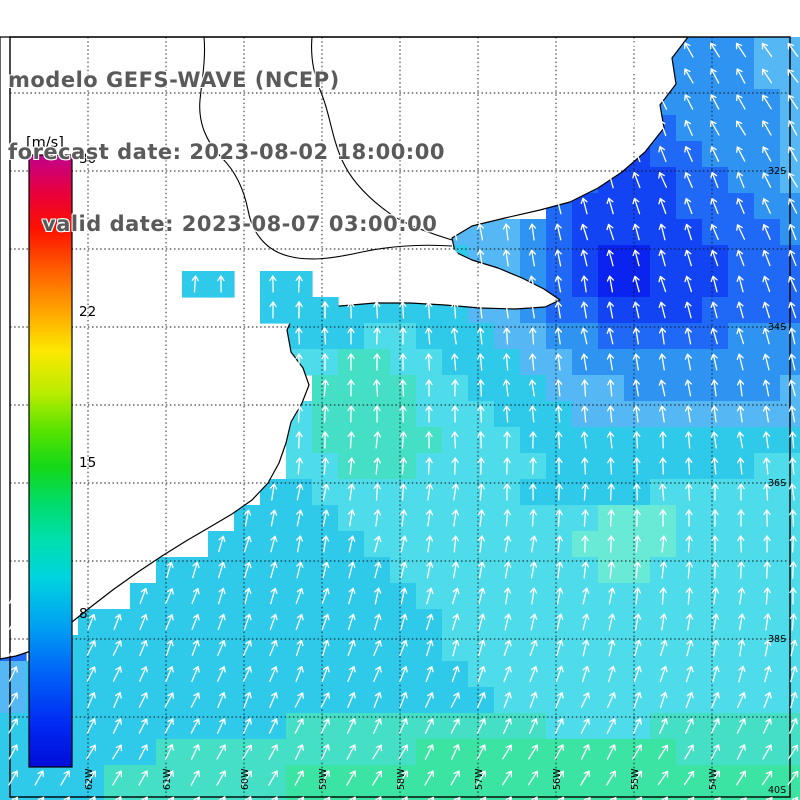 This screenshot has height=800, width=800. I want to click on lon-label: 59W, so click(323, 779).